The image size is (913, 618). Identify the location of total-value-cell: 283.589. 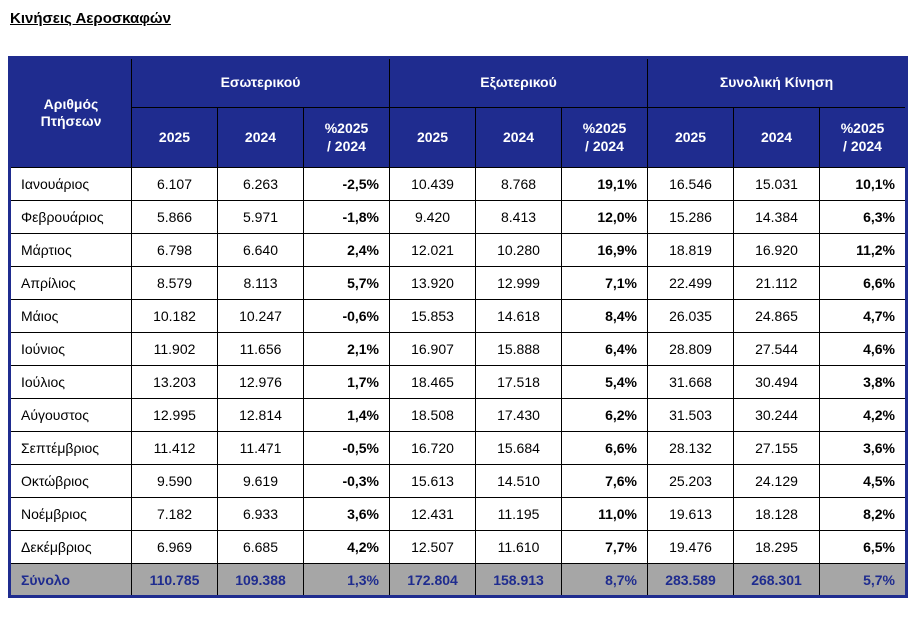
(691, 580).